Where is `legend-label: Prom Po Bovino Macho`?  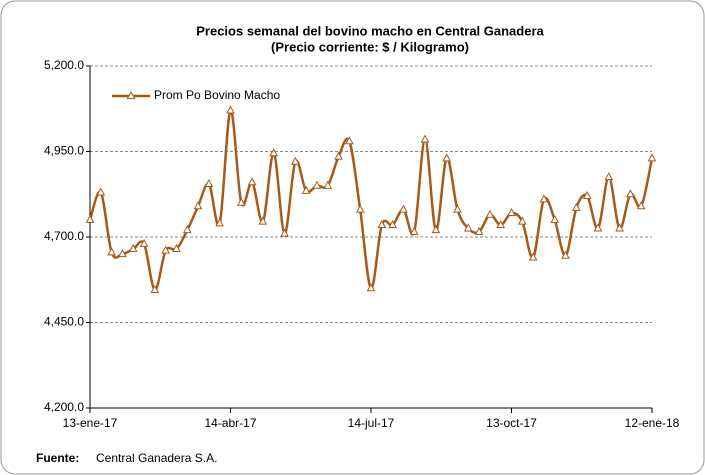 legend-label: Prom Po Bovino Macho is located at coordinates (217, 95).